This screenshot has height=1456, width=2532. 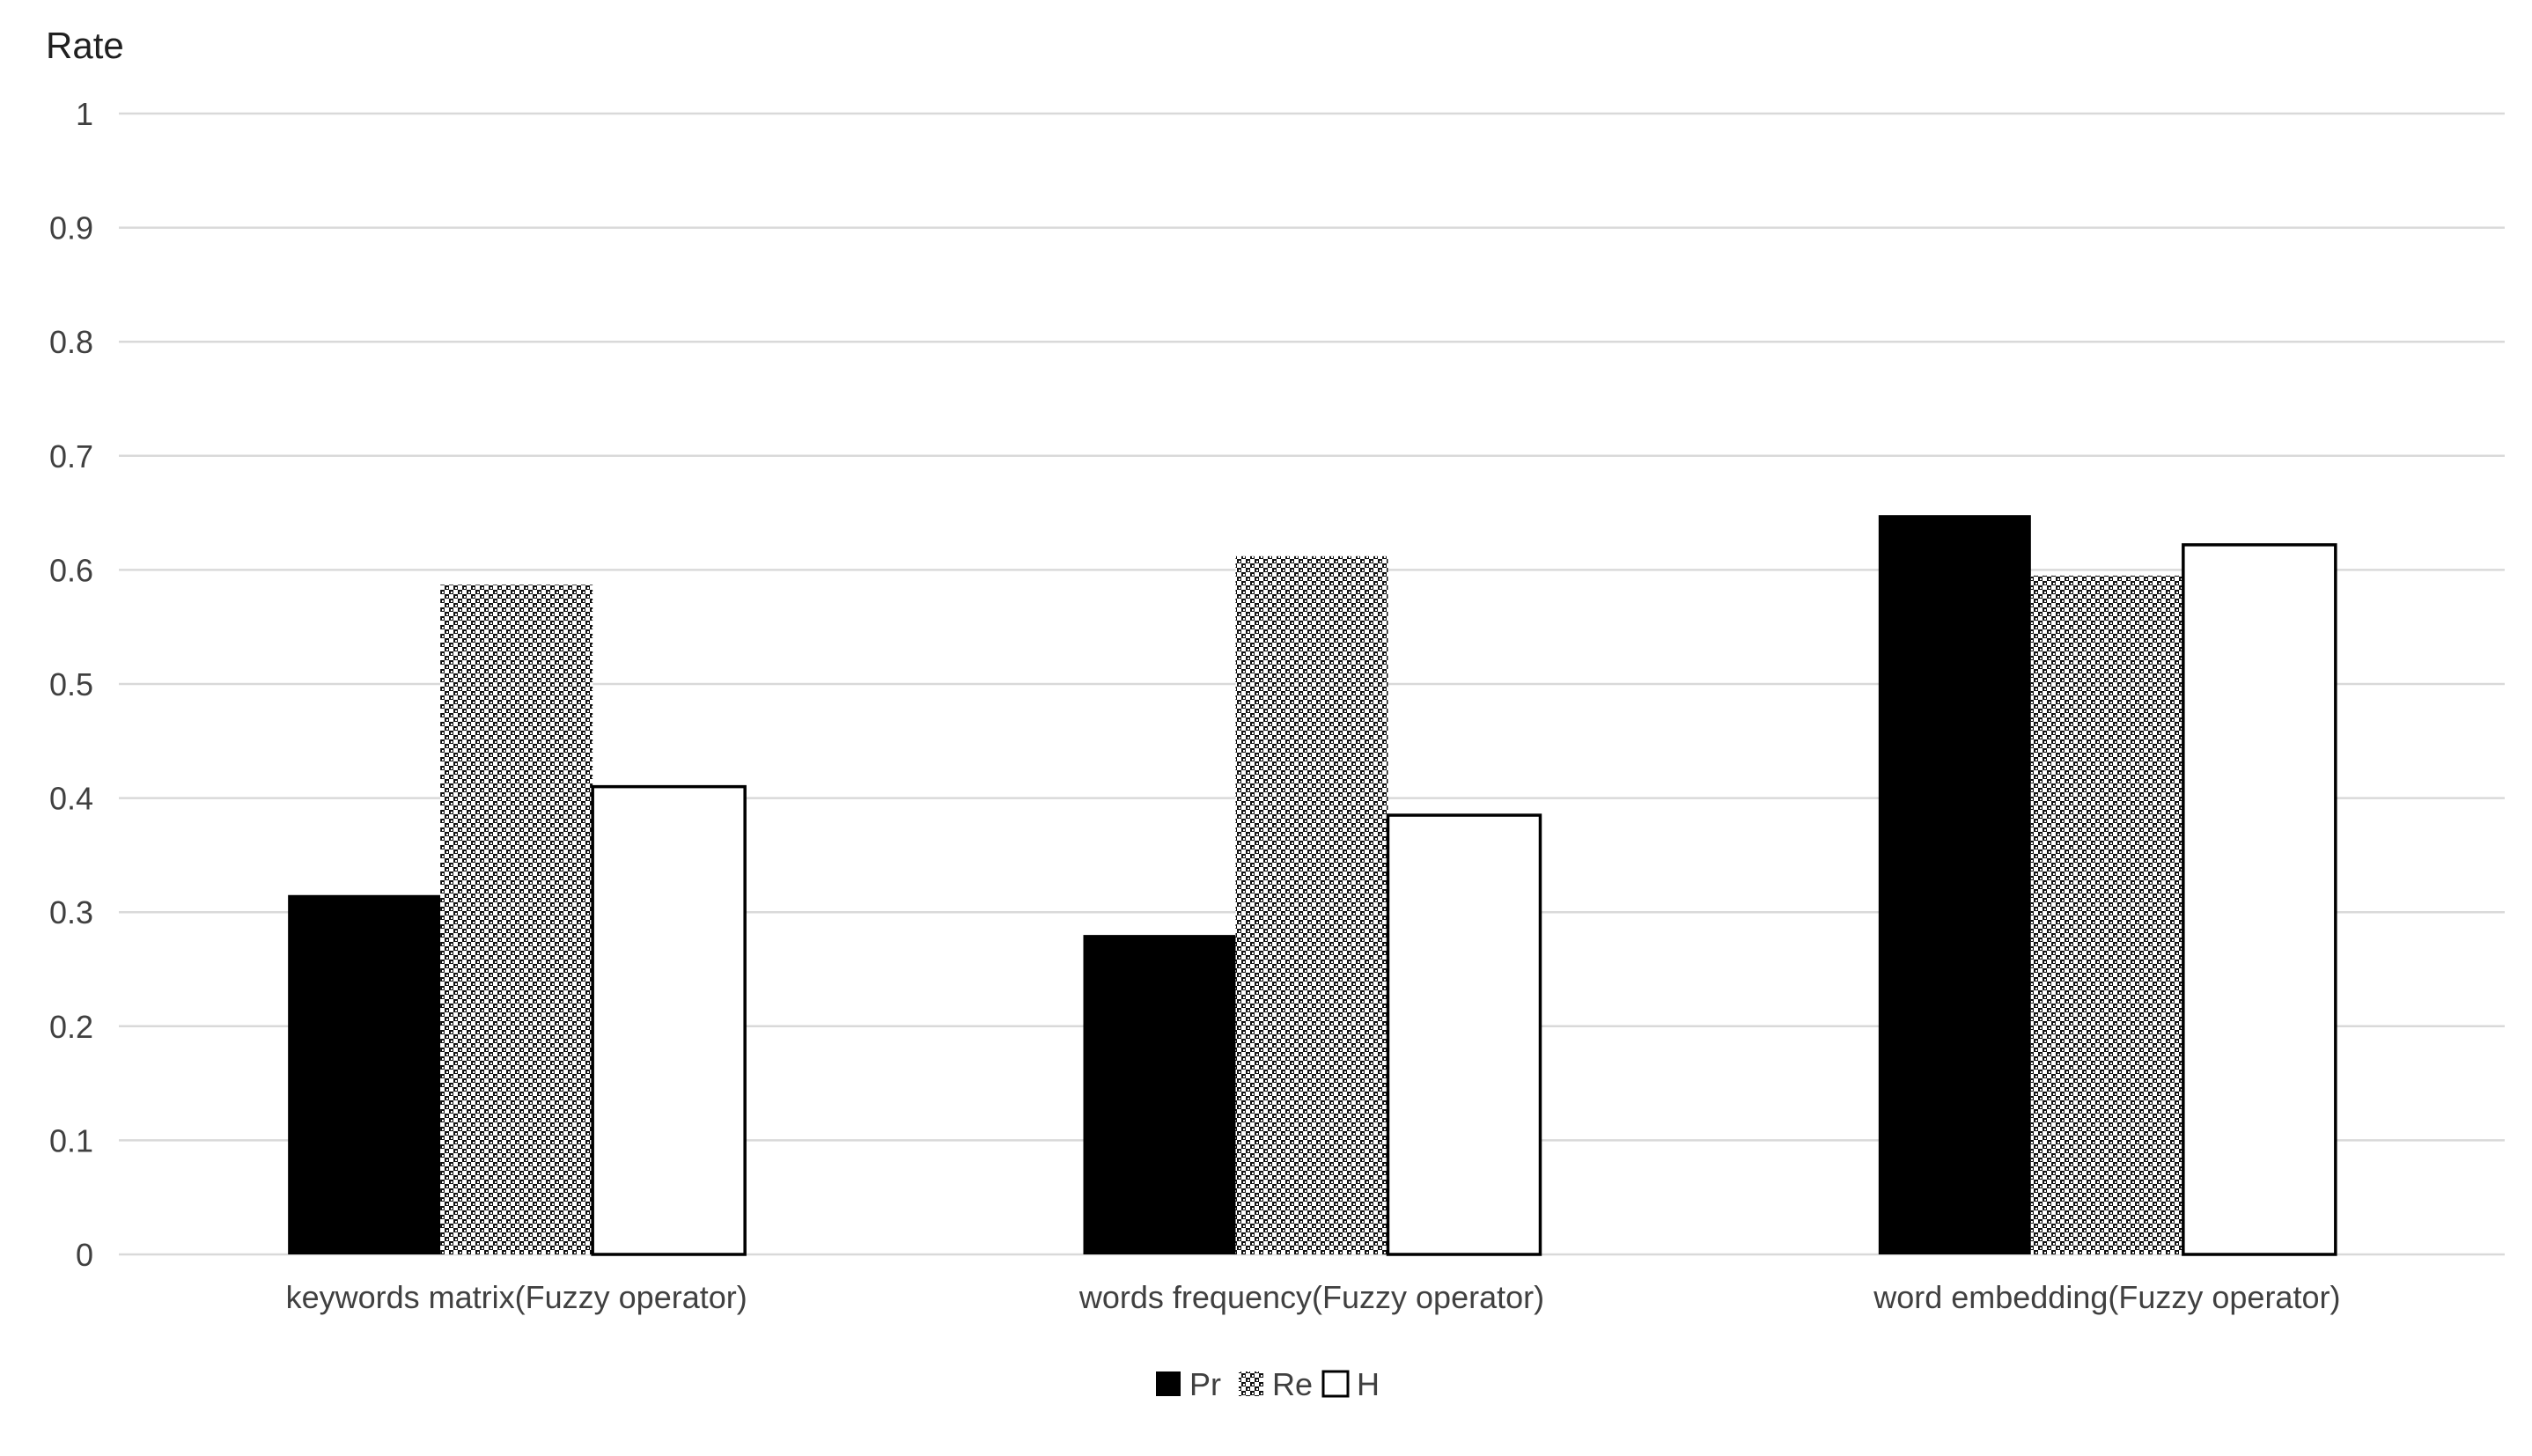 I want to click on y-tick-label: 0.1, so click(x=71, y=1140).